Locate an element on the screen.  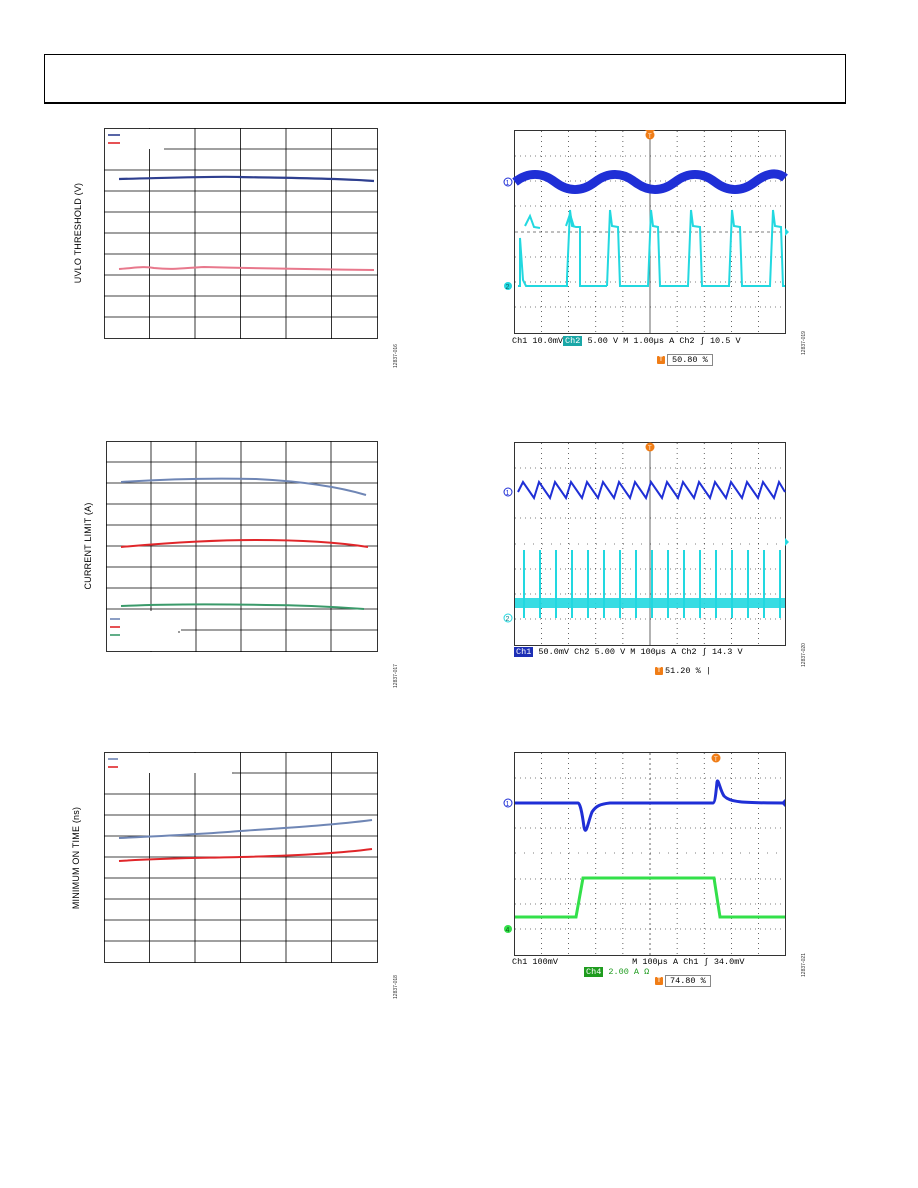
minimum-on-time-chart is located at coordinates (241, 860).